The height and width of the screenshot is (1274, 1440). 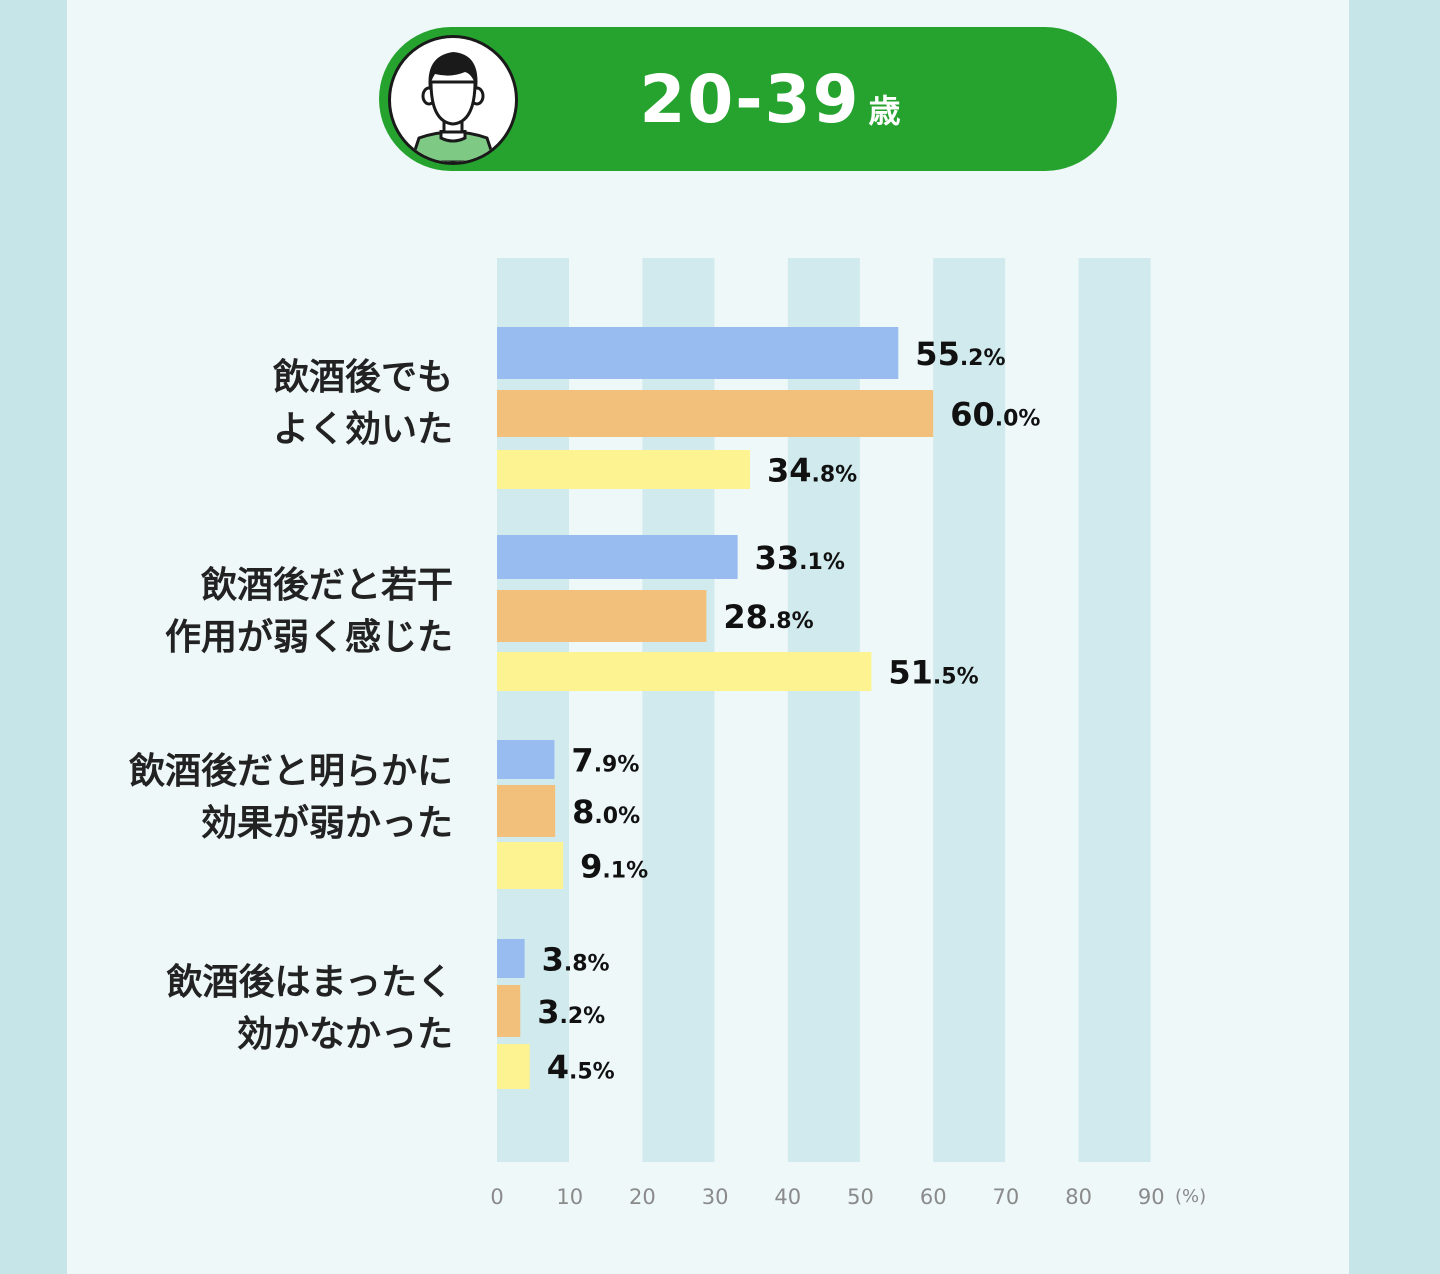 I want to click on x-tick-label: 30, so click(x=715, y=1197).